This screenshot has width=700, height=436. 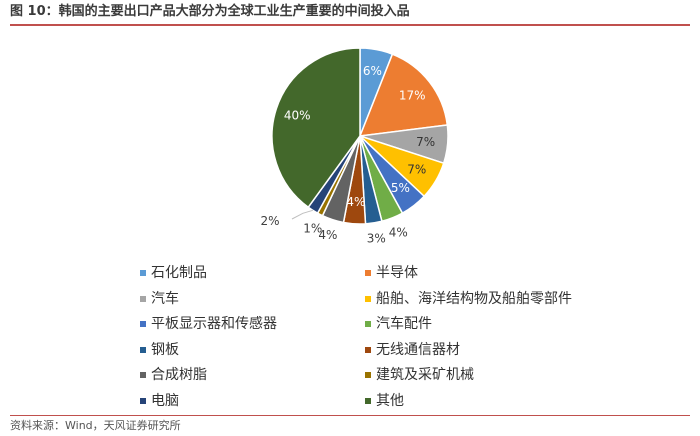 I want to click on legend-label: 合成树脂, so click(x=179, y=375).